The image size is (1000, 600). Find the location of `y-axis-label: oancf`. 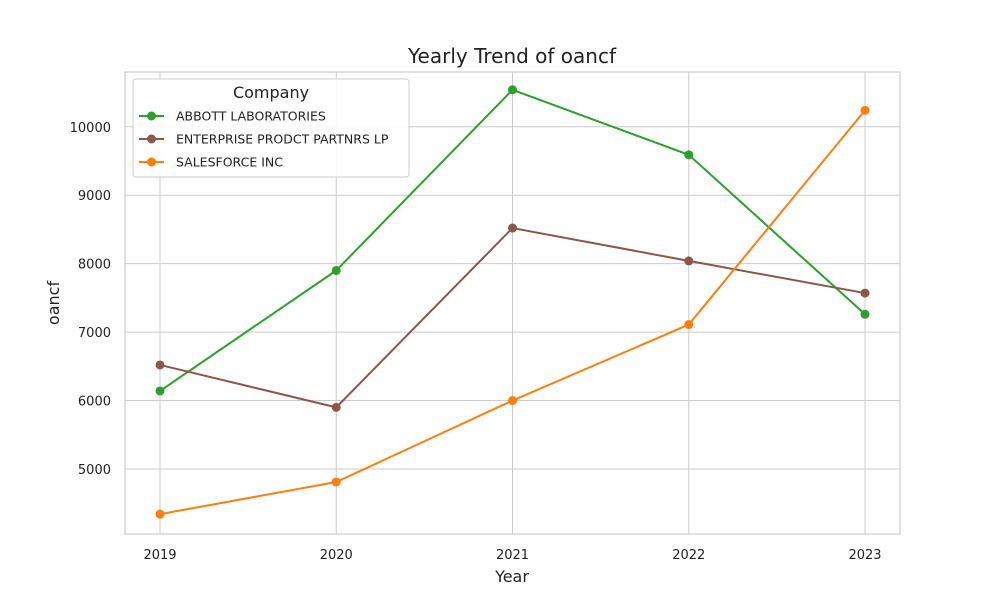

y-axis-label: oancf is located at coordinates (53, 303).